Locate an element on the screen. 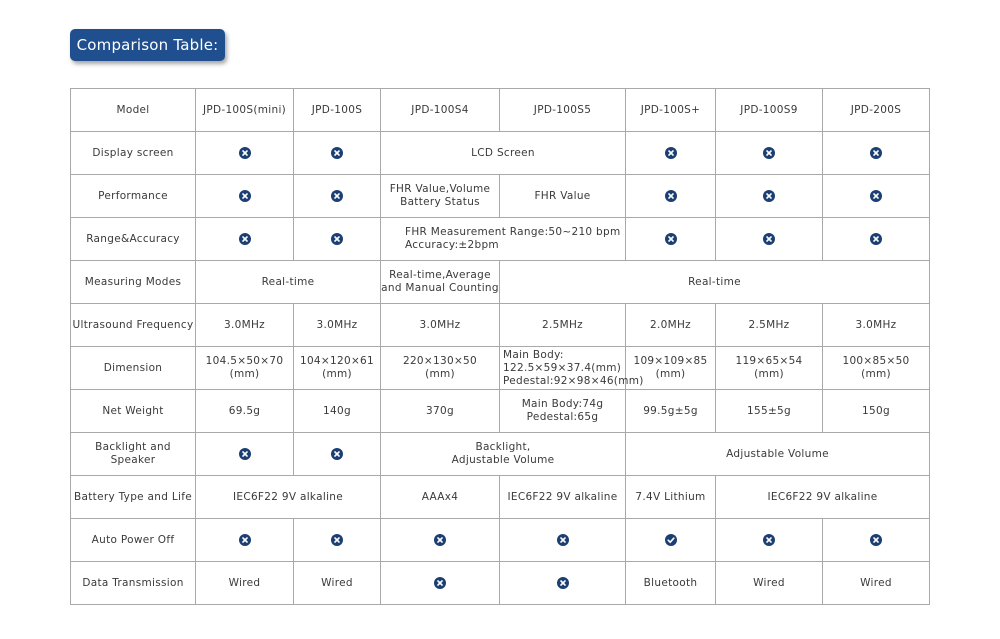 The height and width of the screenshot is (639, 1000). row-label: Display screen is located at coordinates (133, 153).